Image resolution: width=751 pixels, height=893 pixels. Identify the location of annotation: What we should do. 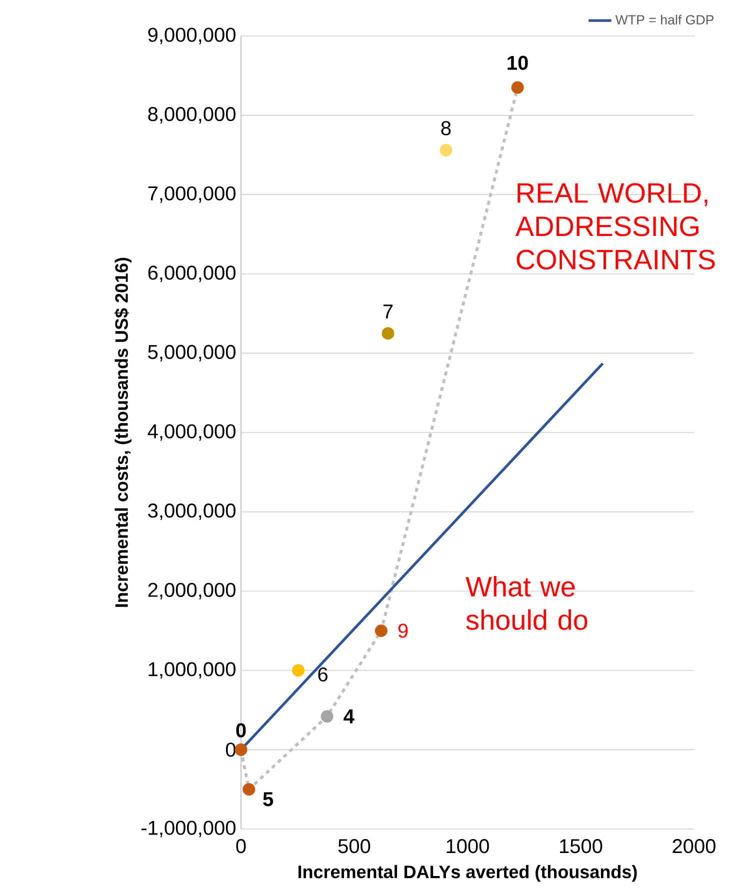
(527, 603).